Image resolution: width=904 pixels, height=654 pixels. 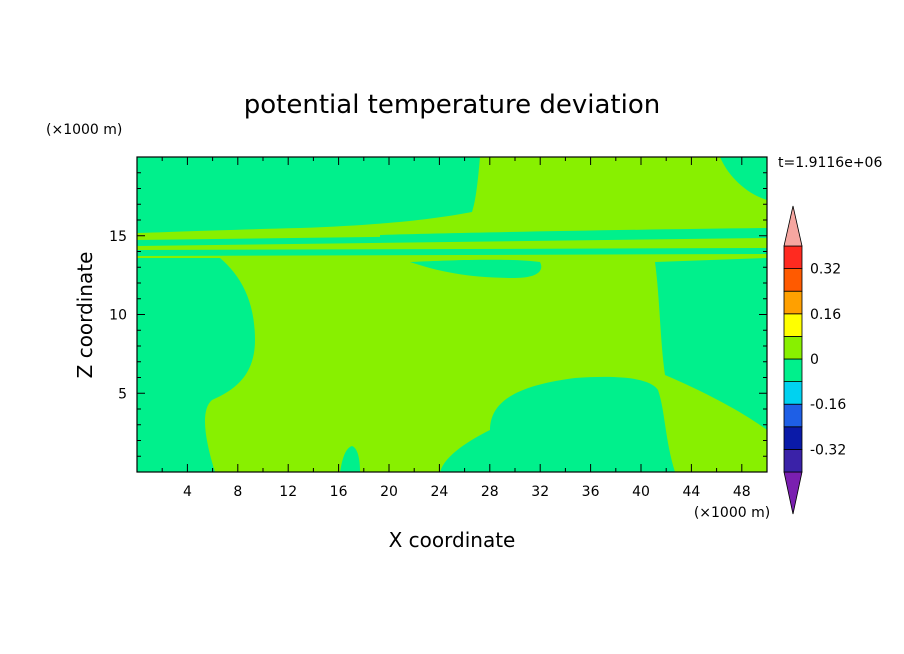 What do you see at coordinates (793, 226) in the screenshot?
I see `colorbar-arrow-high` at bounding box center [793, 226].